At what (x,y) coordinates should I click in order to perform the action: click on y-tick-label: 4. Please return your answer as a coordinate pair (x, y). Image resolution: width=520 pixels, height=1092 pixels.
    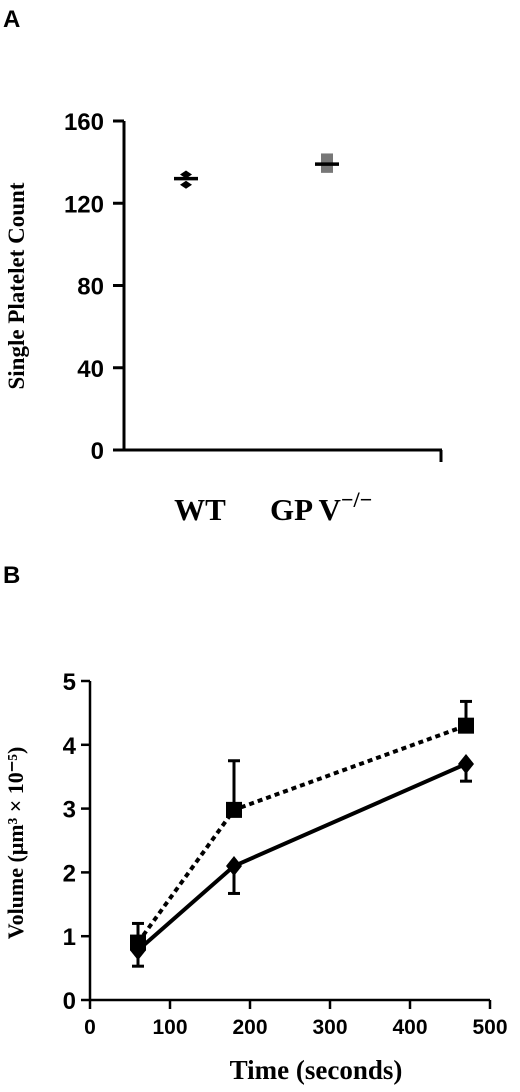
    Looking at the image, I should click on (70, 746).